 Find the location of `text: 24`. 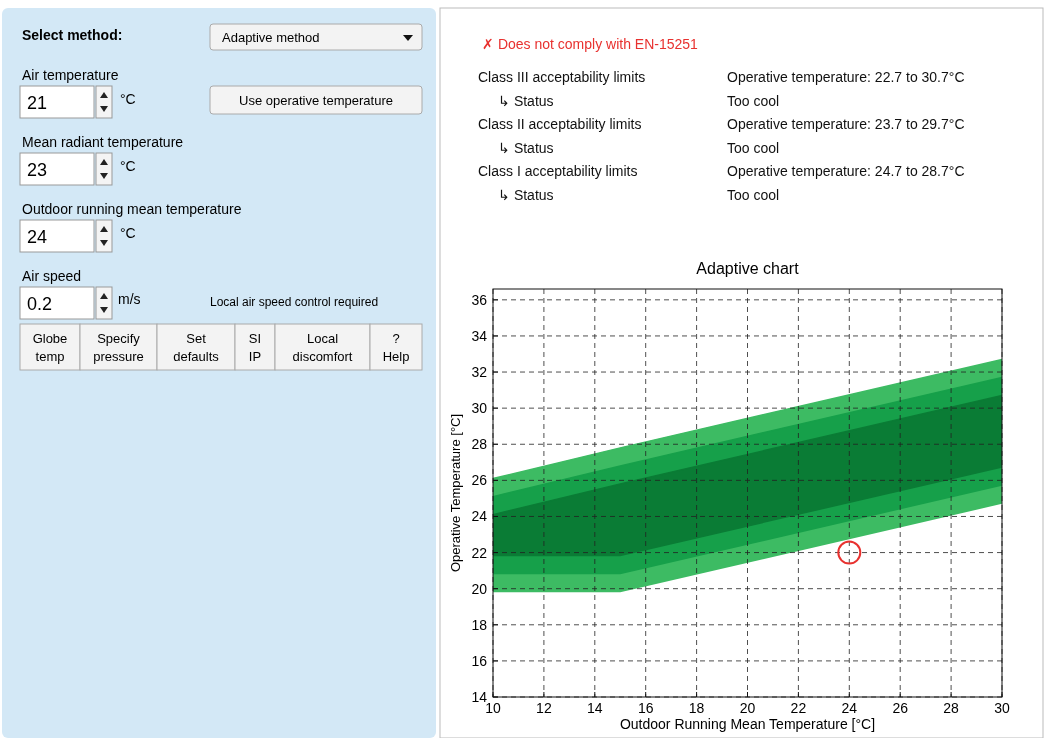

text: 24 is located at coordinates (37, 237).